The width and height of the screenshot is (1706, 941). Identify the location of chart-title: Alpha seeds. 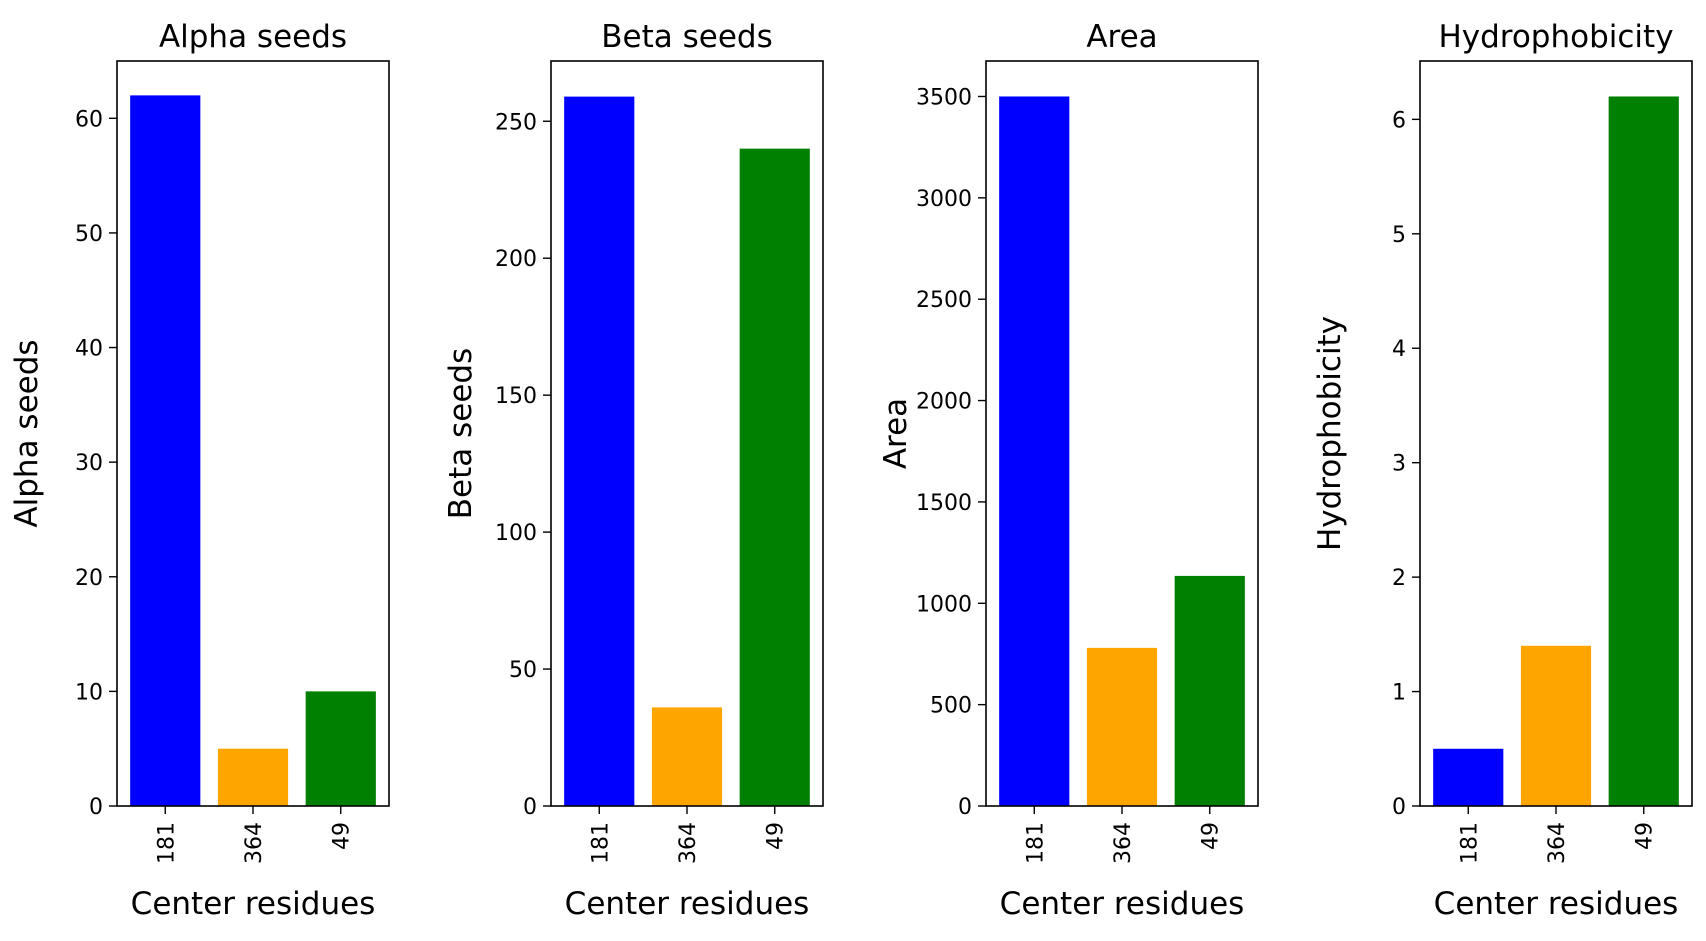
(253, 37).